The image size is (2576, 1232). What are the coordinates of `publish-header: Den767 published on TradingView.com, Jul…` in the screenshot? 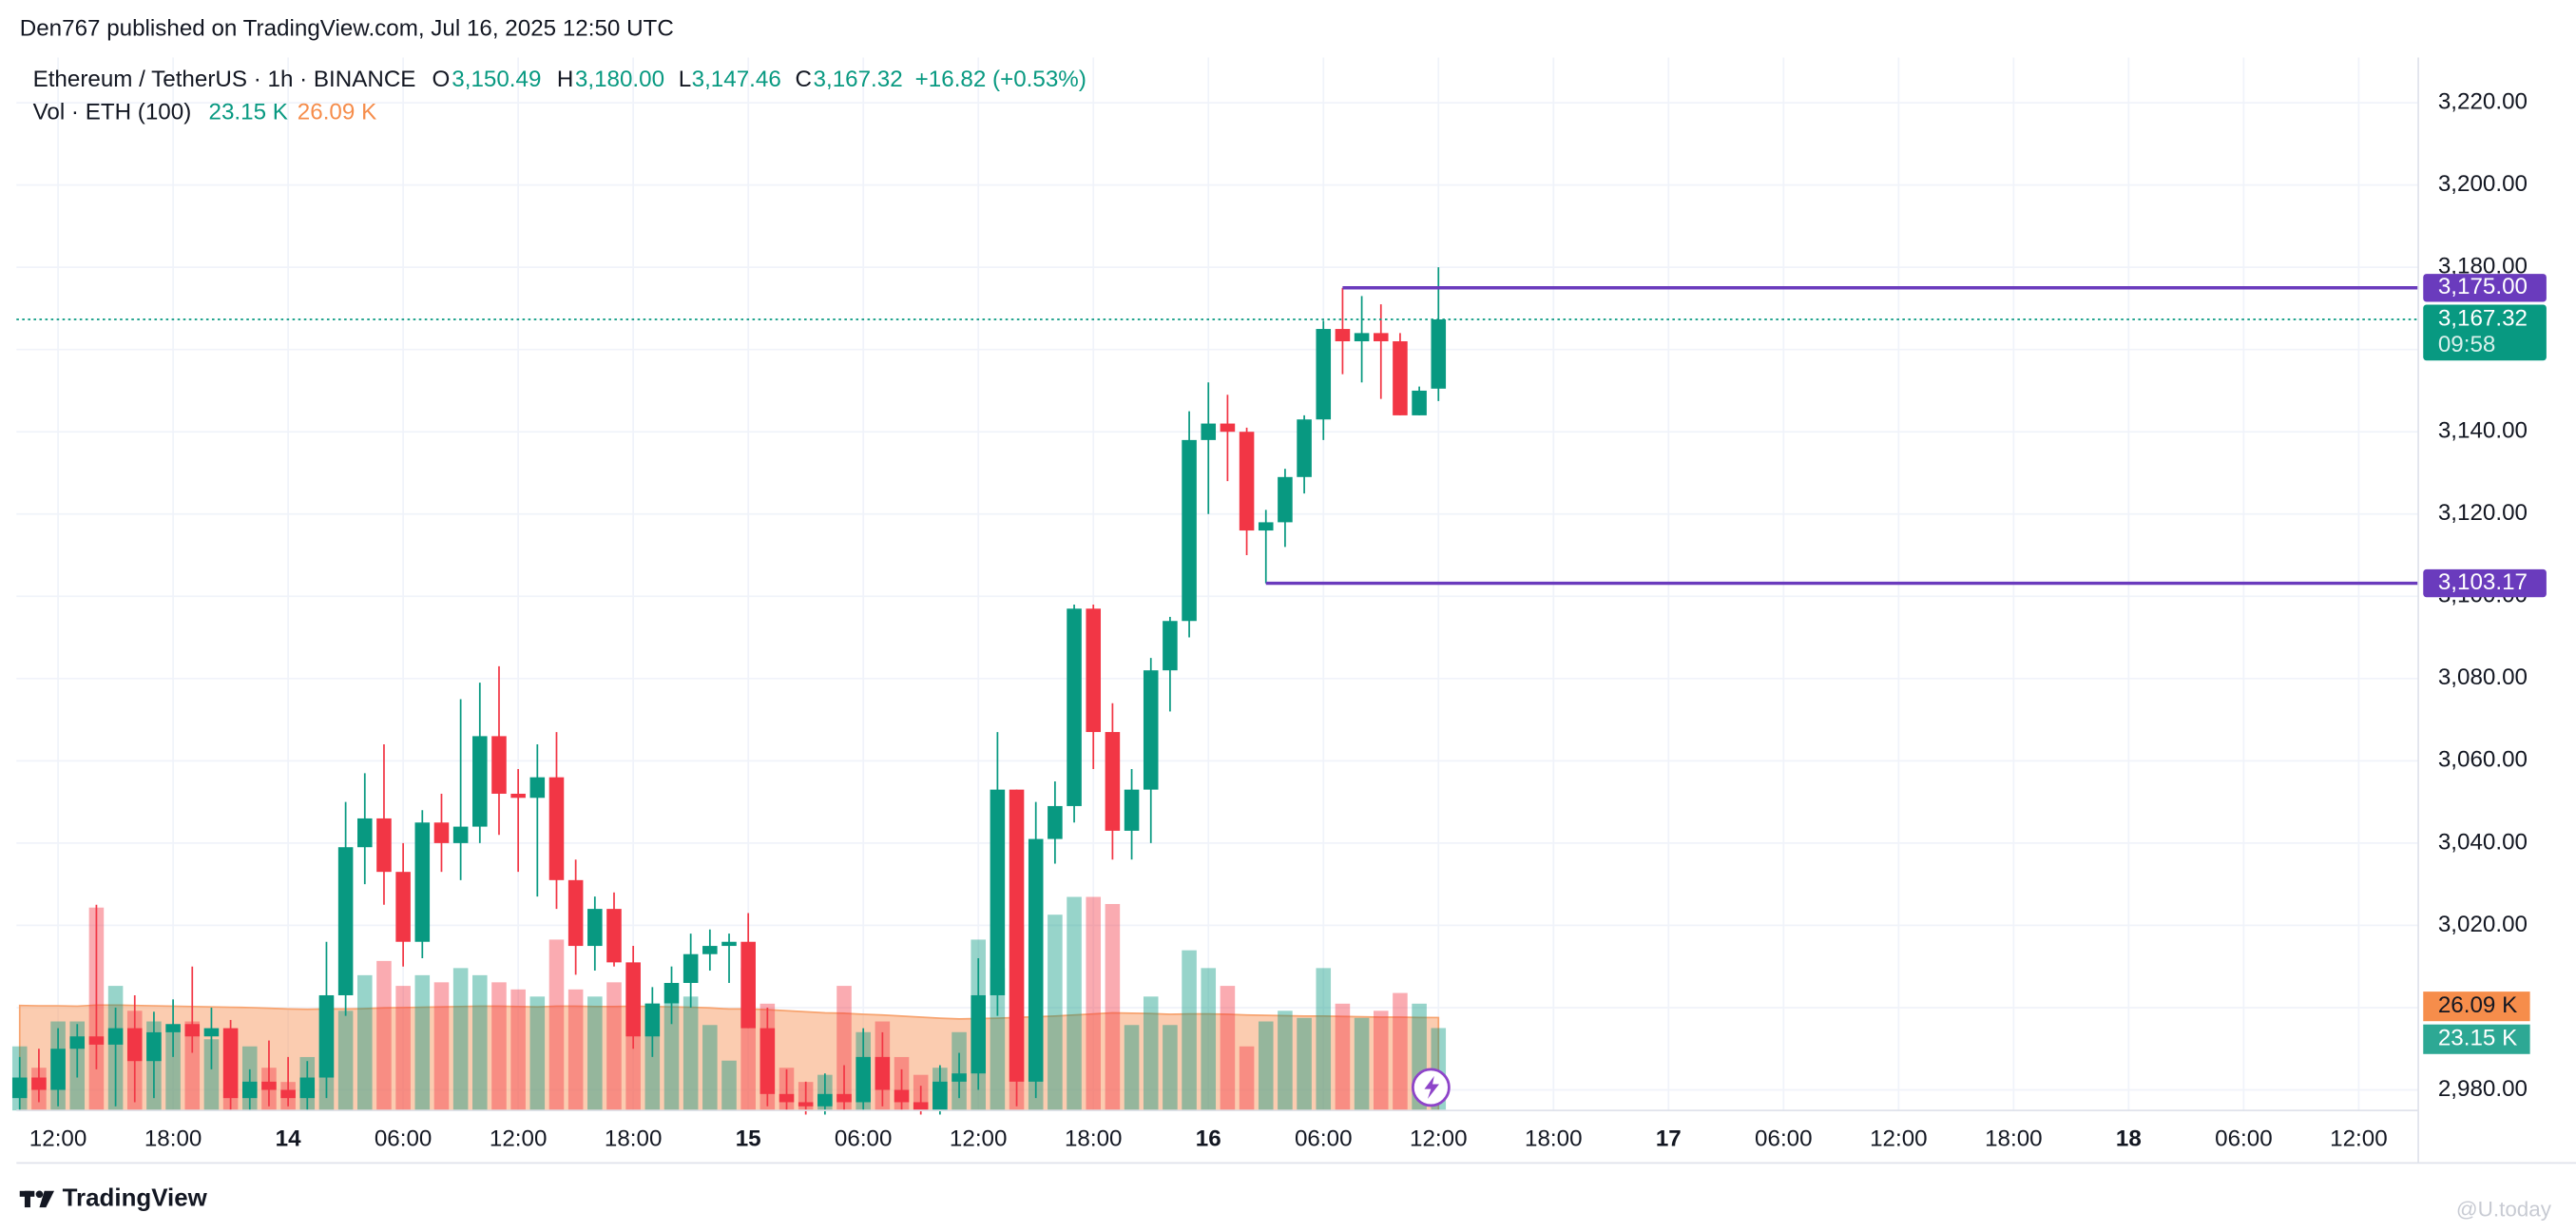 It's located at (347, 28).